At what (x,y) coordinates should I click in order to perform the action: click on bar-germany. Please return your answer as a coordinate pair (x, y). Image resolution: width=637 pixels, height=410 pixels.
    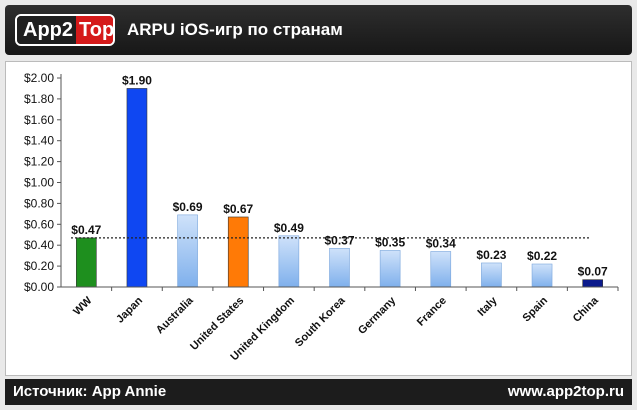
    Looking at the image, I should click on (390, 269).